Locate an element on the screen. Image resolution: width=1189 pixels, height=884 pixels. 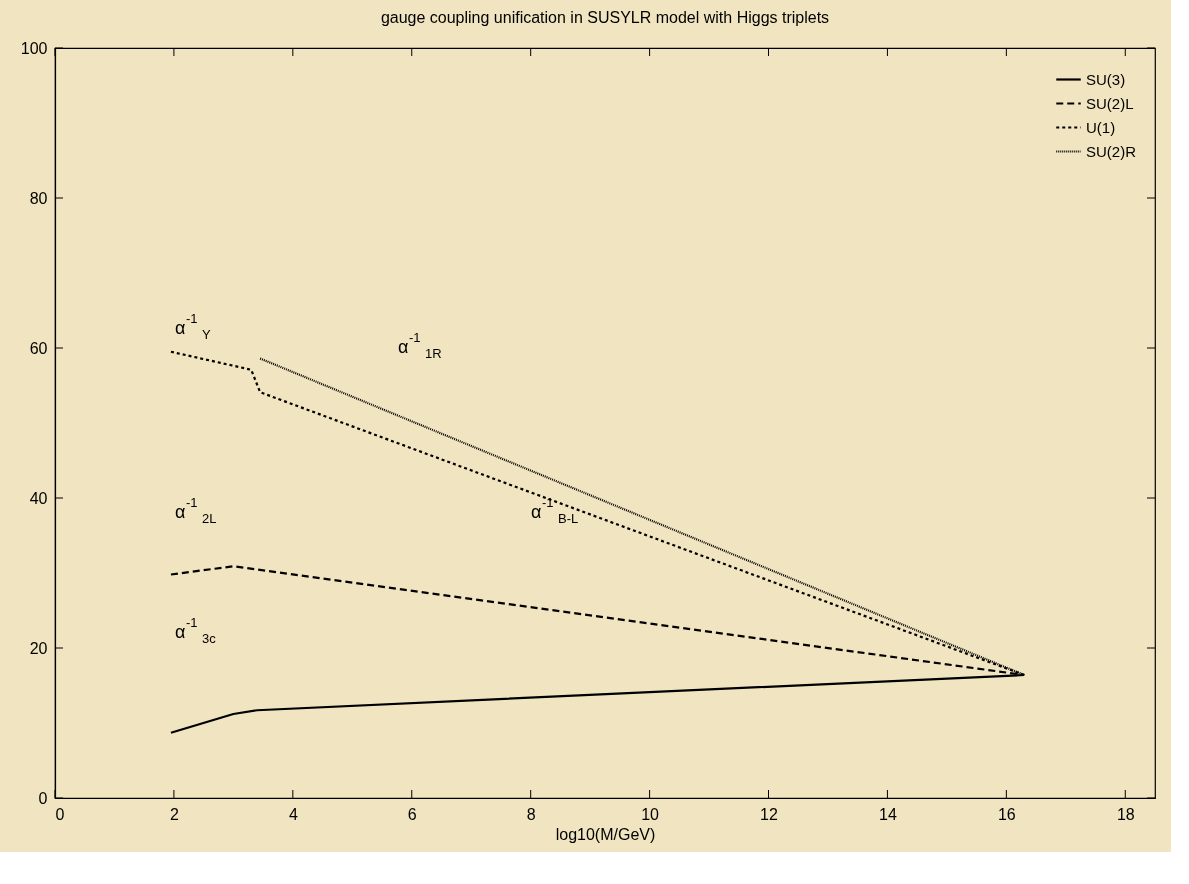
legend-label: SU(2)R is located at coordinates (1111, 151).